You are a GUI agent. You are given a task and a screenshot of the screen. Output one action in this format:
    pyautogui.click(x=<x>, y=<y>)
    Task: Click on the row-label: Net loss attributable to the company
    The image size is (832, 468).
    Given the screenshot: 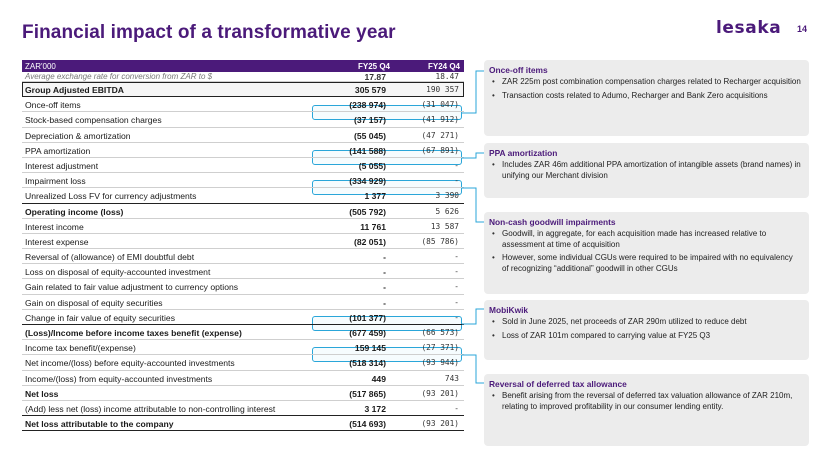 What is the action you would take?
    pyautogui.click(x=99, y=424)
    